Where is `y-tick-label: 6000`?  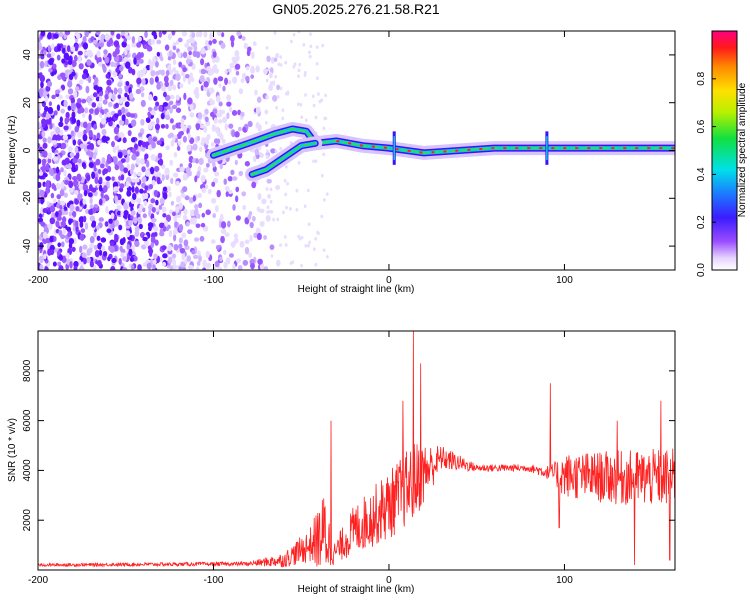
y-tick-label: 6000 is located at coordinates (27, 420).